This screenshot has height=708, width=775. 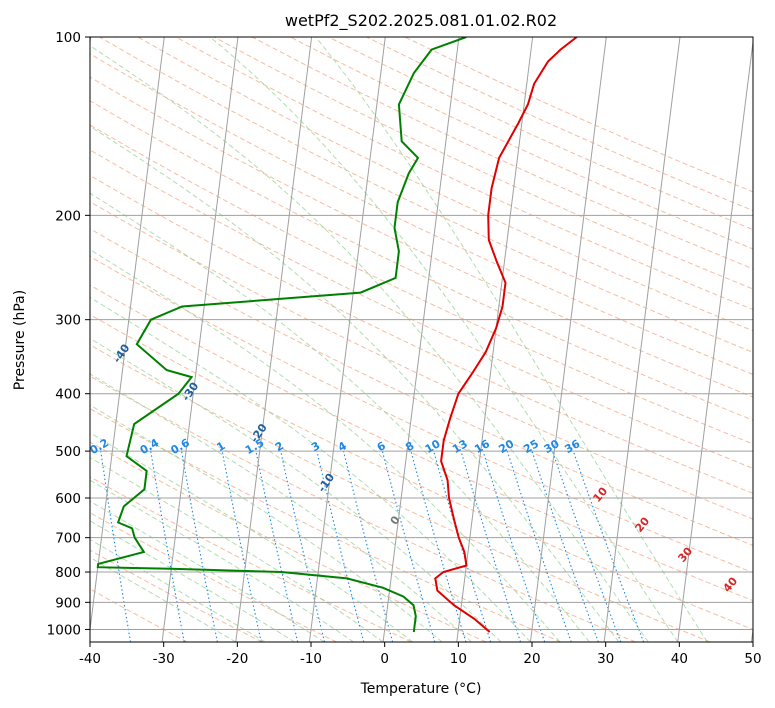 I want to click on x-tick-label: -10, so click(x=311, y=659).